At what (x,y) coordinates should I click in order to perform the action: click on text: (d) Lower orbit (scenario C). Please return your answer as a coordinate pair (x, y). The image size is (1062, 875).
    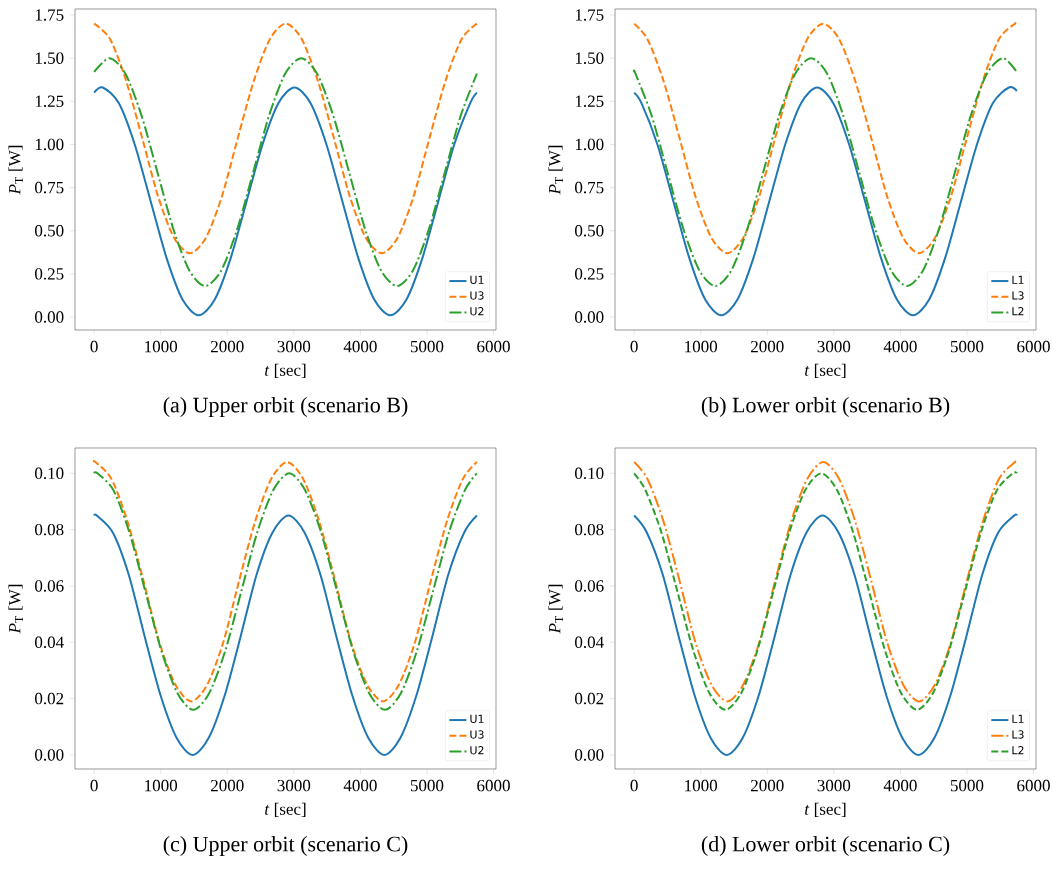
    Looking at the image, I should click on (825, 846).